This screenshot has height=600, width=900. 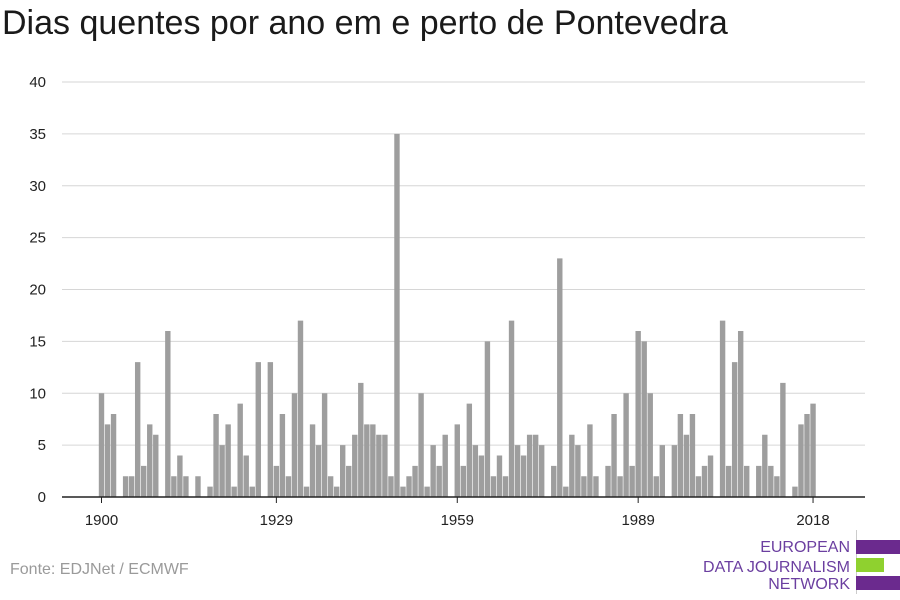 I want to click on bar-2004, so click(x=728, y=481).